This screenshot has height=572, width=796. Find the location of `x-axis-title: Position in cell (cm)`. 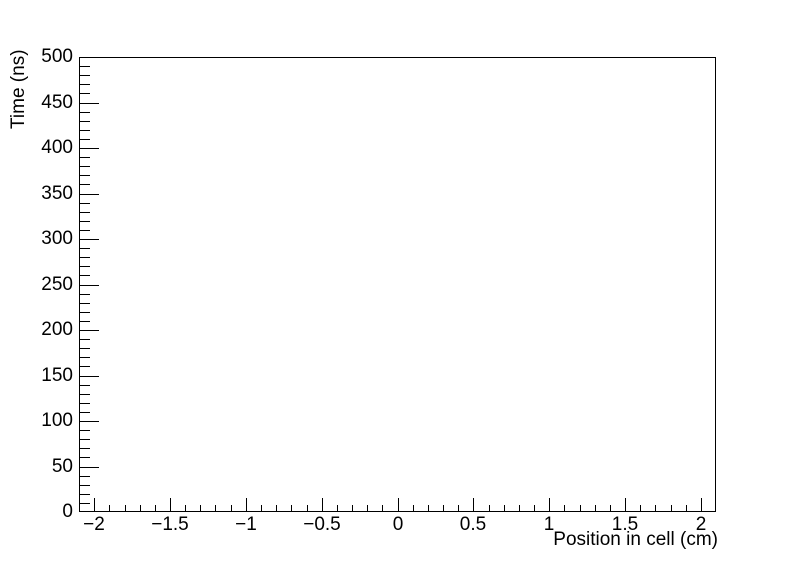

x-axis-title: Position in cell (cm) is located at coordinates (635, 539).